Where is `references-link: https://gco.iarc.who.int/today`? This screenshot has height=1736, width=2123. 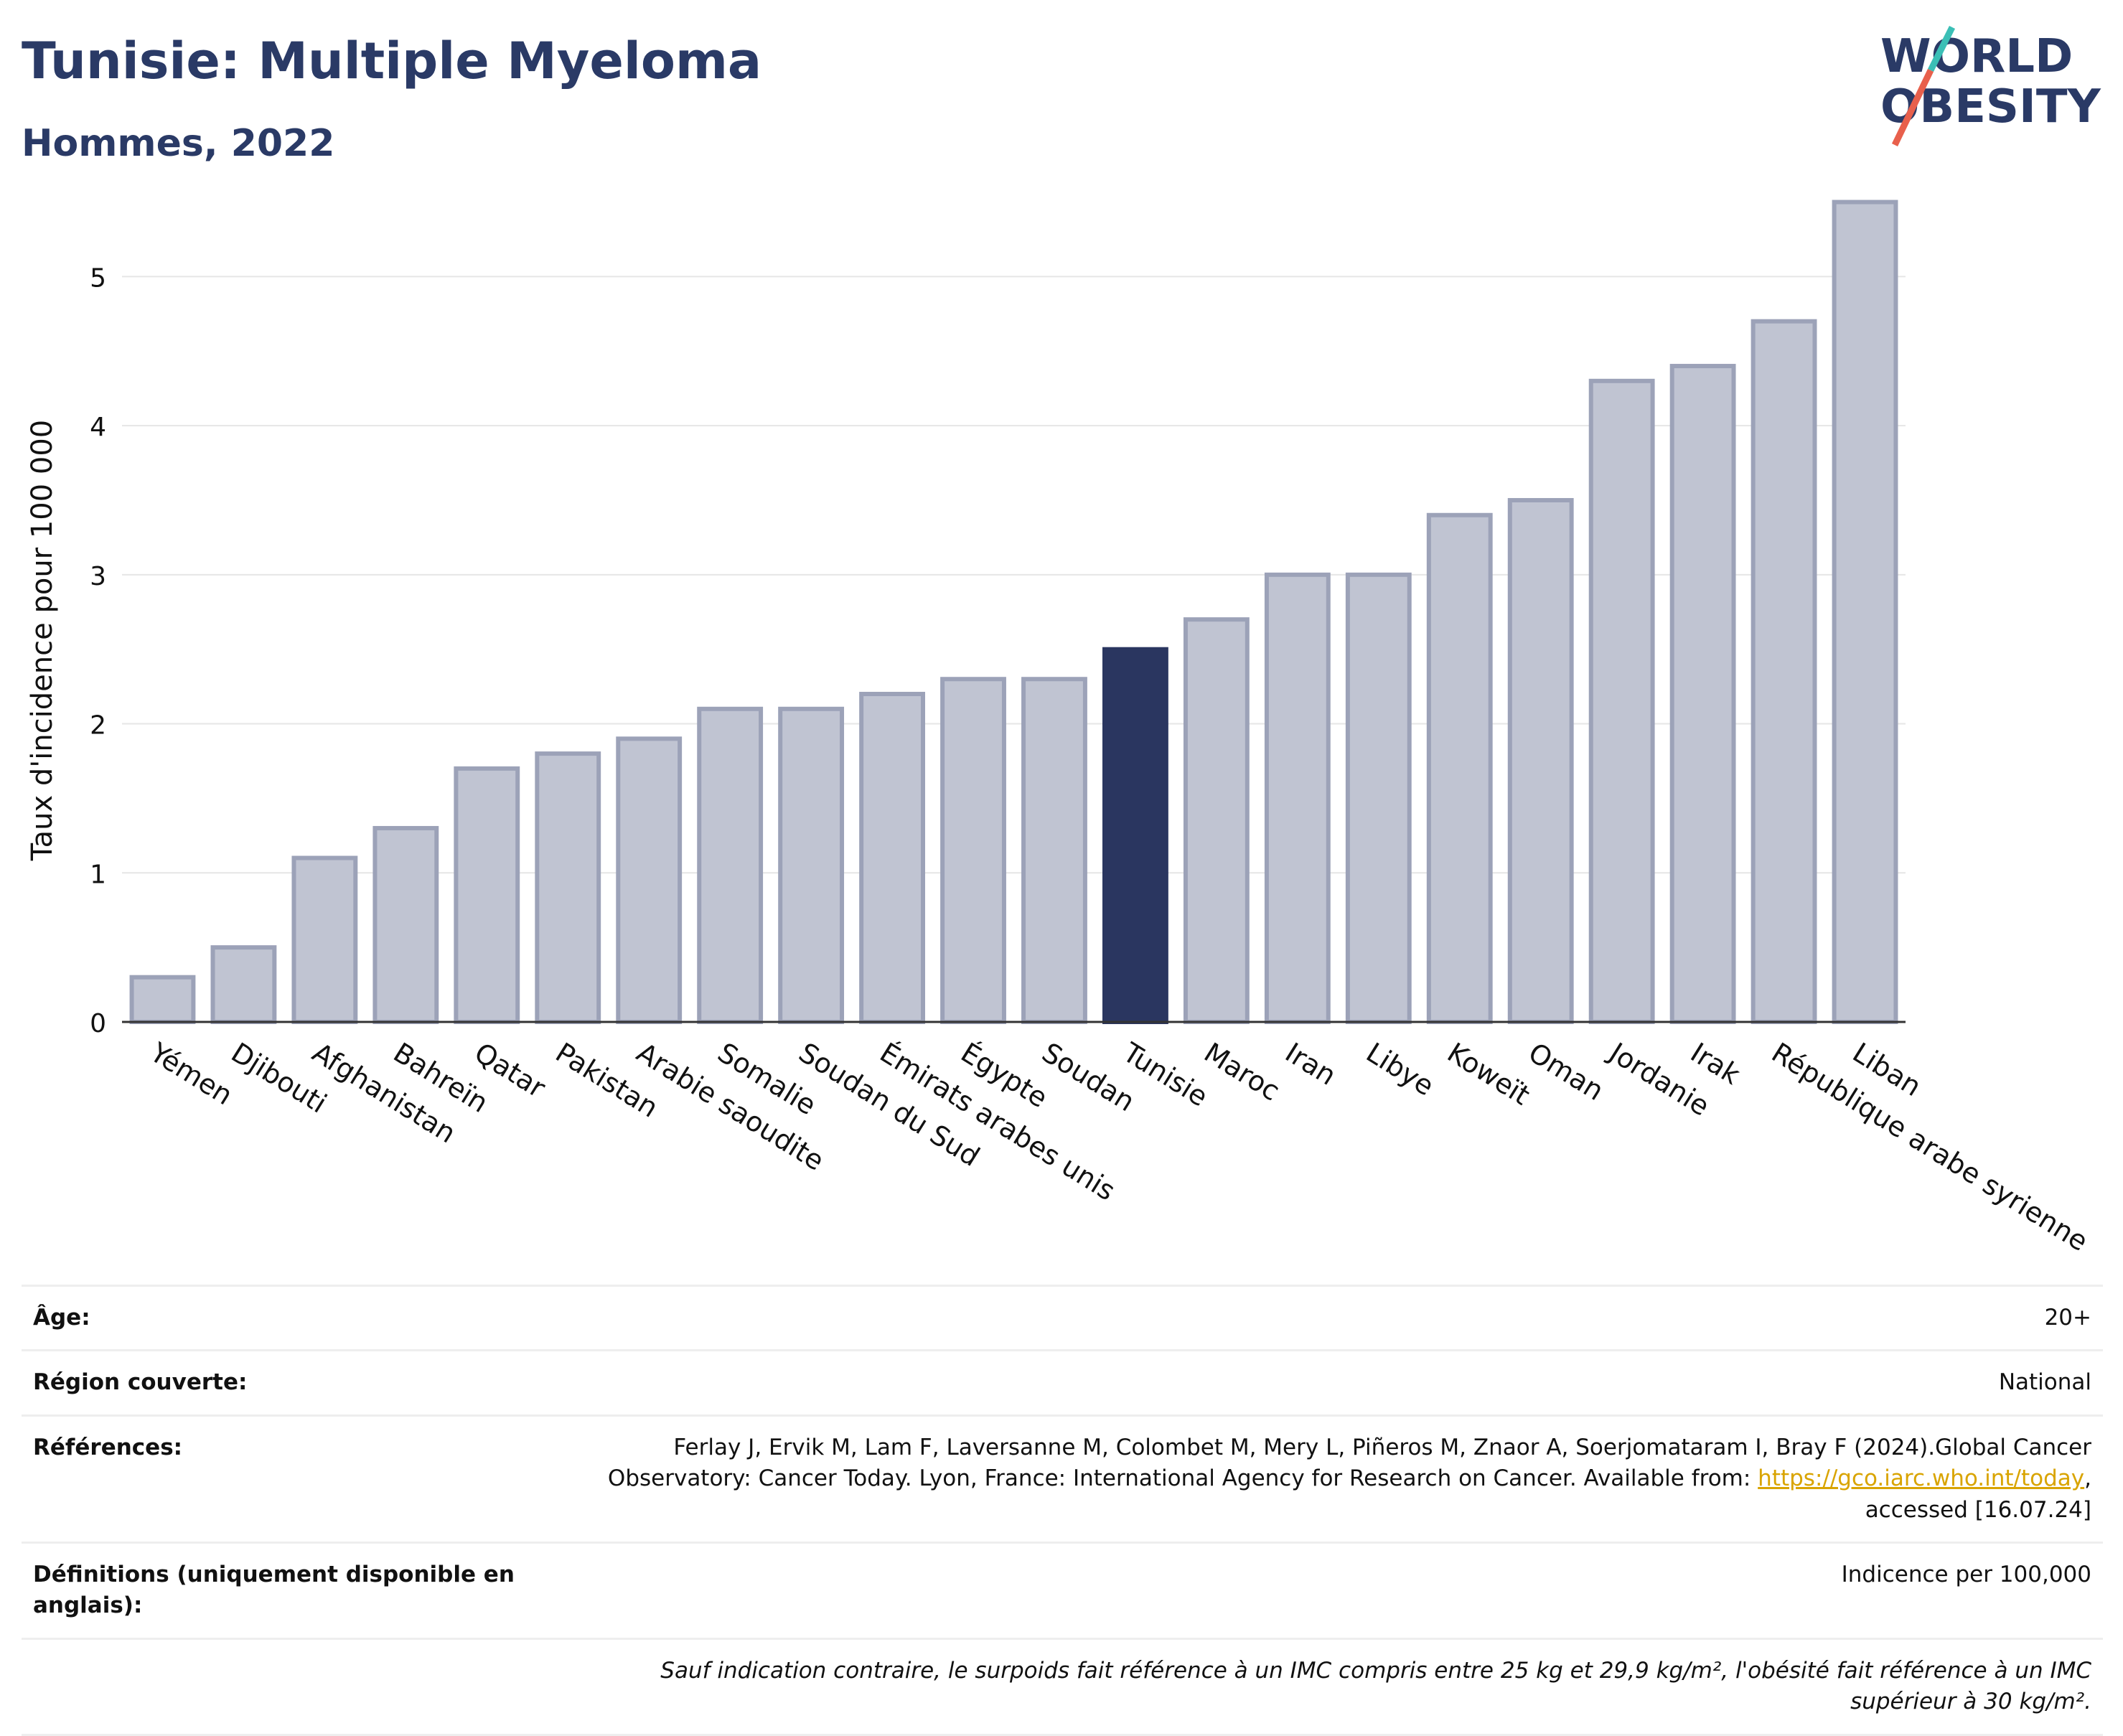 references-link: https://gco.iarc.who.int/today is located at coordinates (1921, 1478).